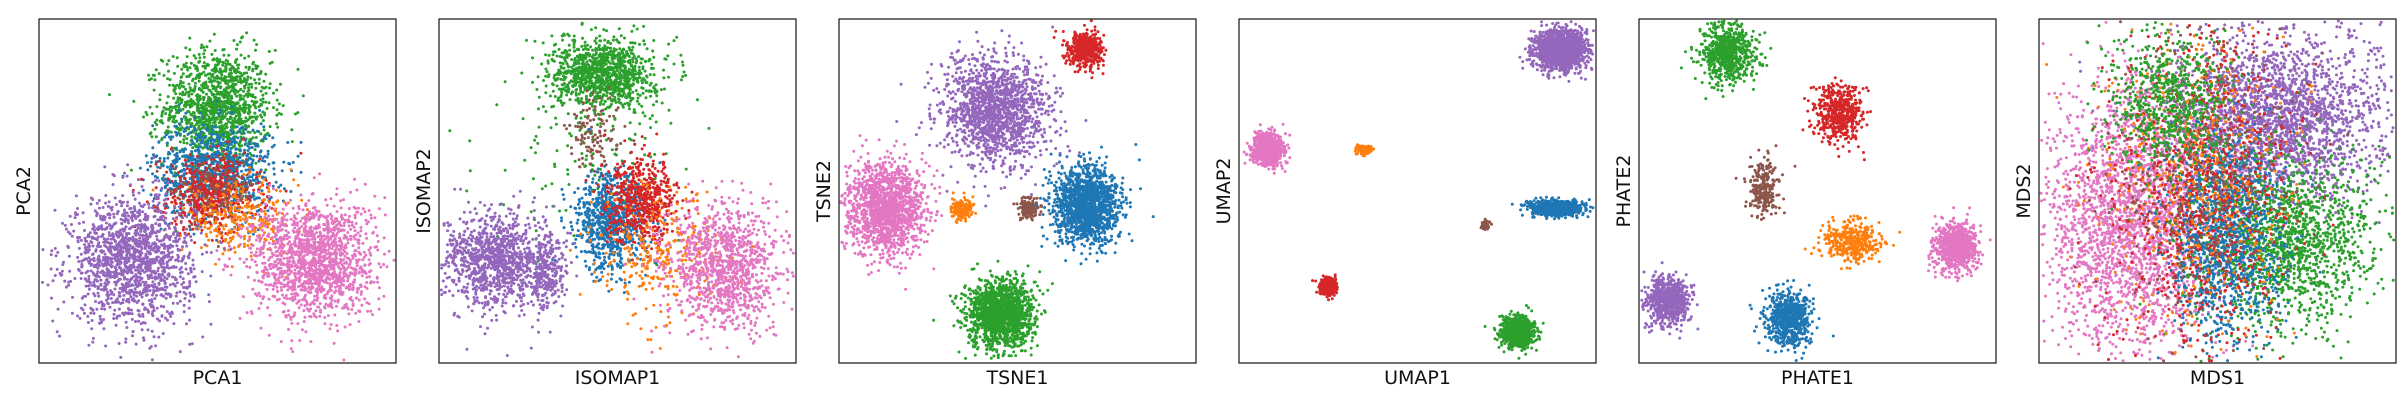 This screenshot has width=2400, height=400. What do you see at coordinates (218, 196) in the screenshot?
I see `scatter-points-pca` at bounding box center [218, 196].